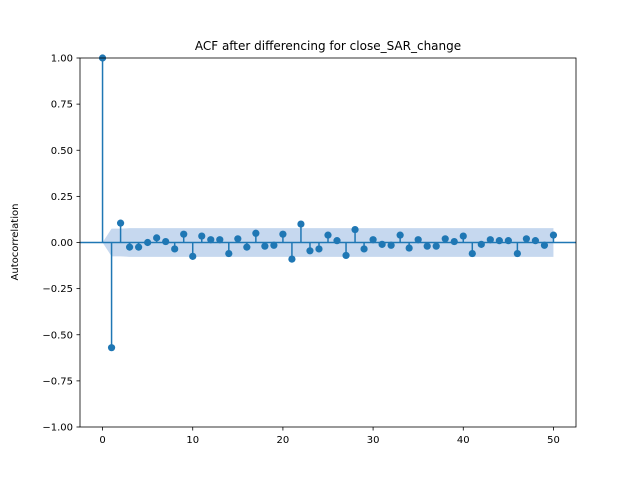 The width and height of the screenshot is (640, 480). Describe the element at coordinates (373, 440) in the screenshot. I see `x-tick-label-30: 30` at that location.